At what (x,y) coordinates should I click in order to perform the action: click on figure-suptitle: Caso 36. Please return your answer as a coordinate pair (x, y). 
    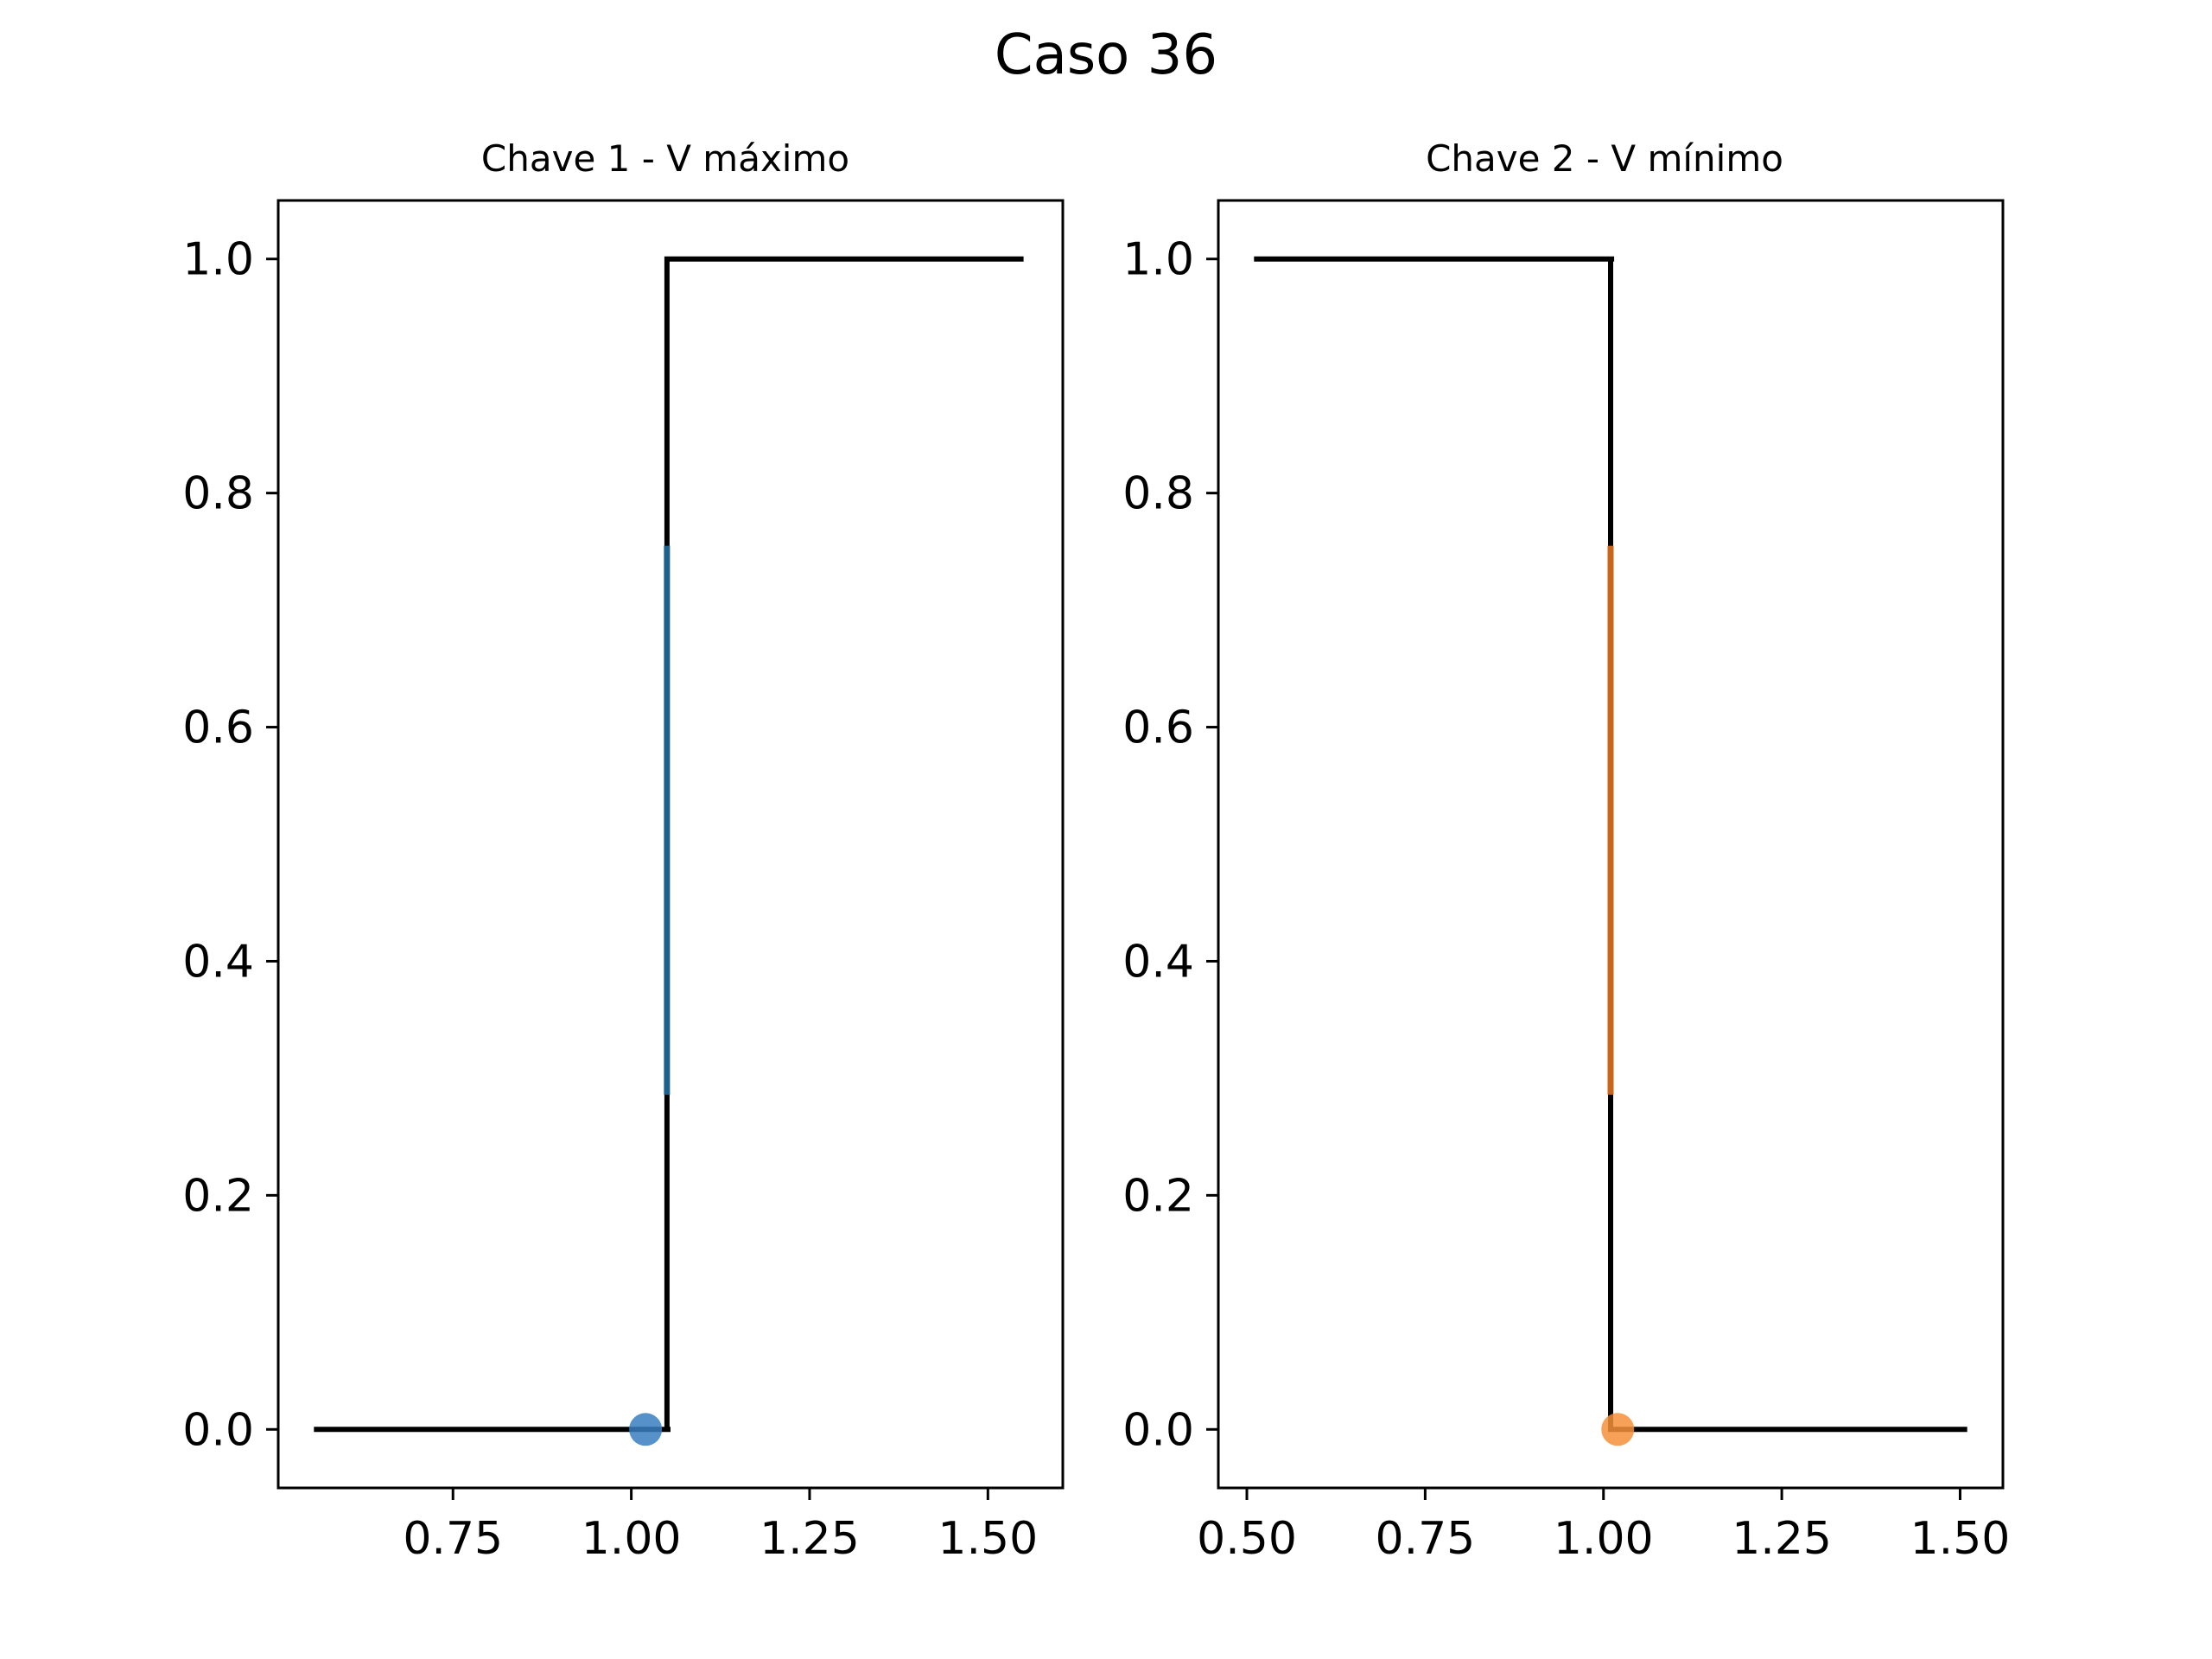
    Looking at the image, I should click on (1106, 55).